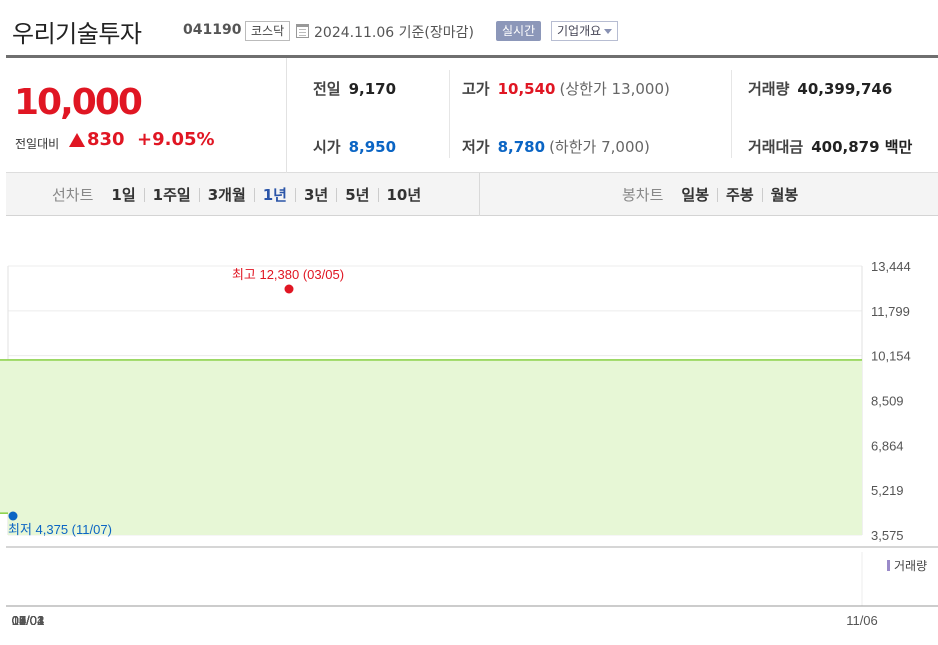 The image size is (938, 645). I want to click on period-option: 3개월, so click(226, 195).